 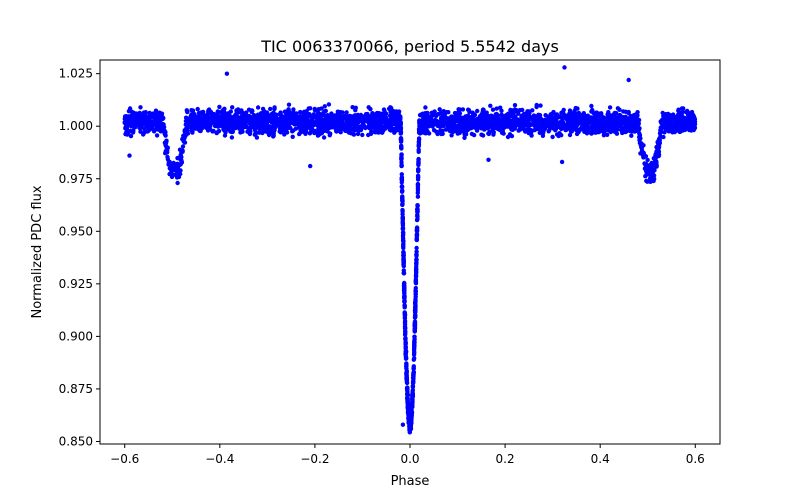 I want to click on x-tick-label: 0.2, so click(x=505, y=459).